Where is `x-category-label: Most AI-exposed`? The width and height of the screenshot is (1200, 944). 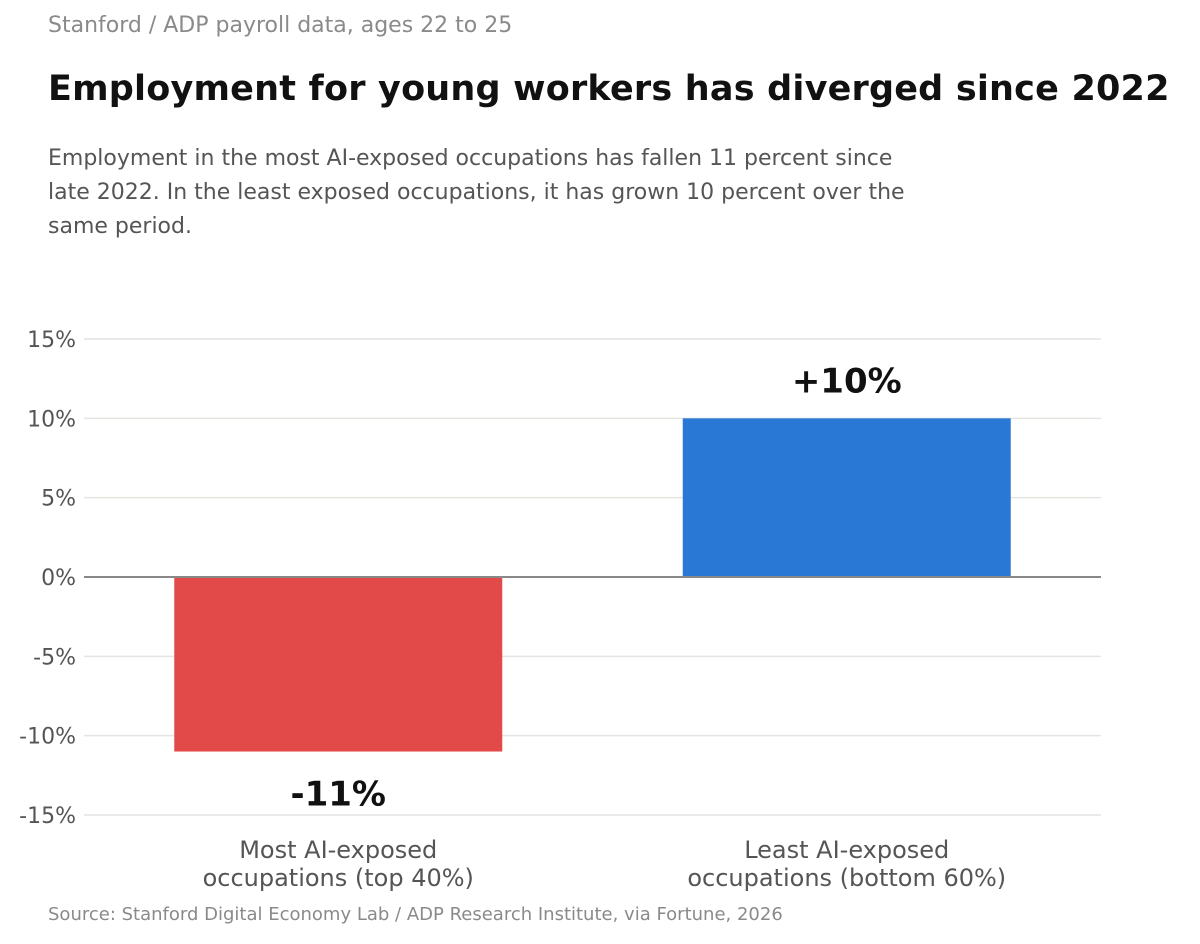
x-category-label: Most AI-exposed is located at coordinates (338, 850).